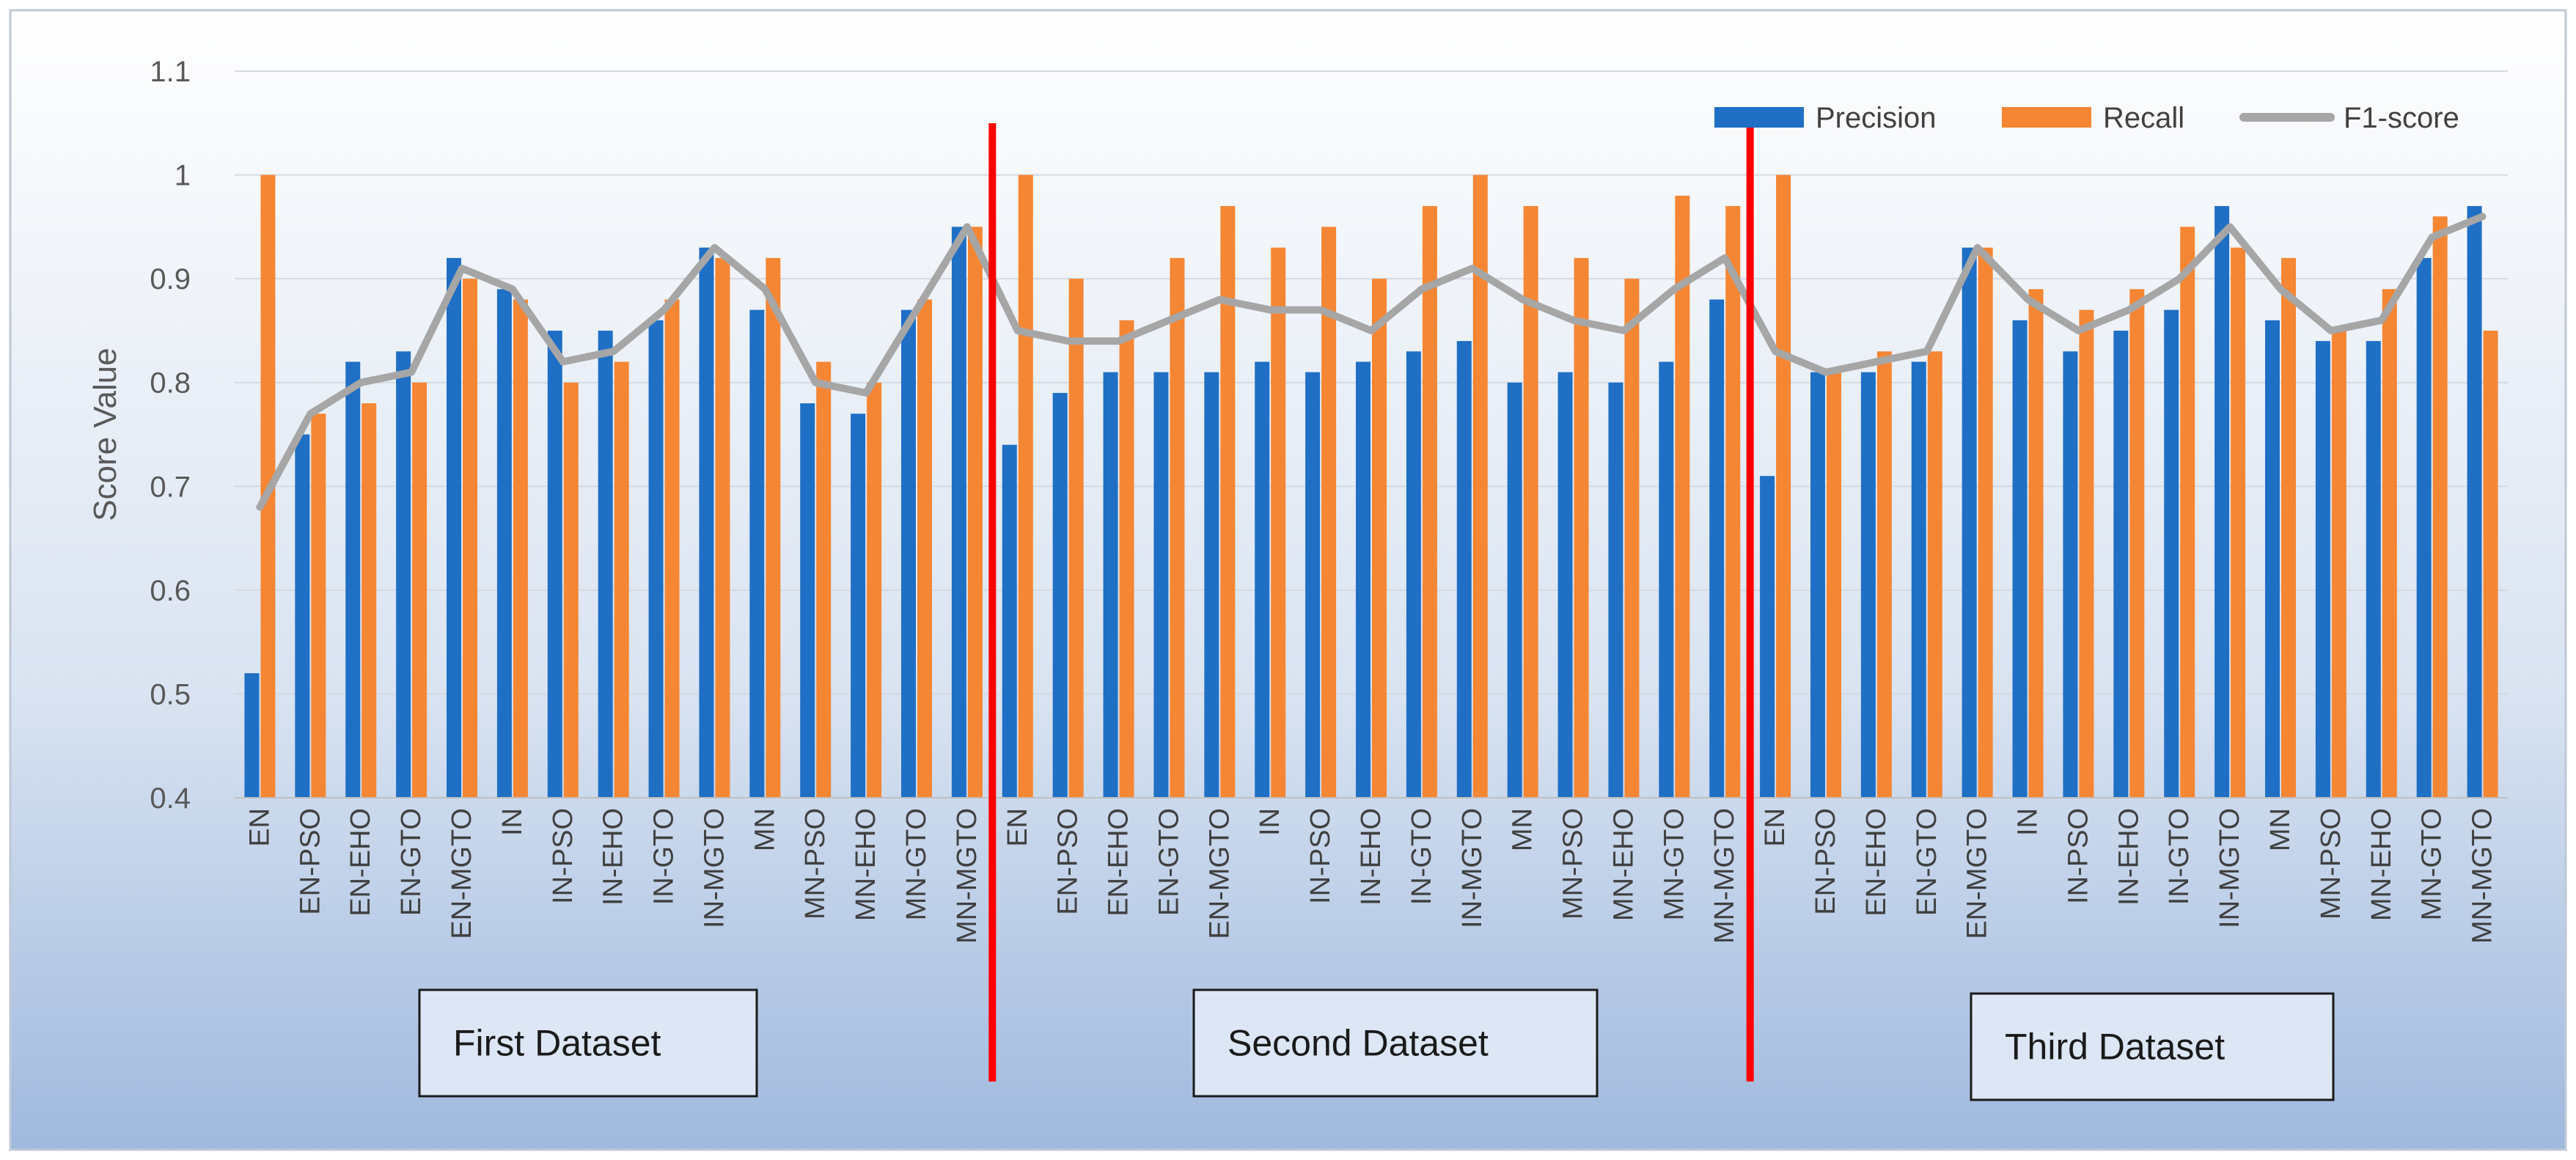  I want to click on legend-label-f1: F1-score, so click(2401, 118).